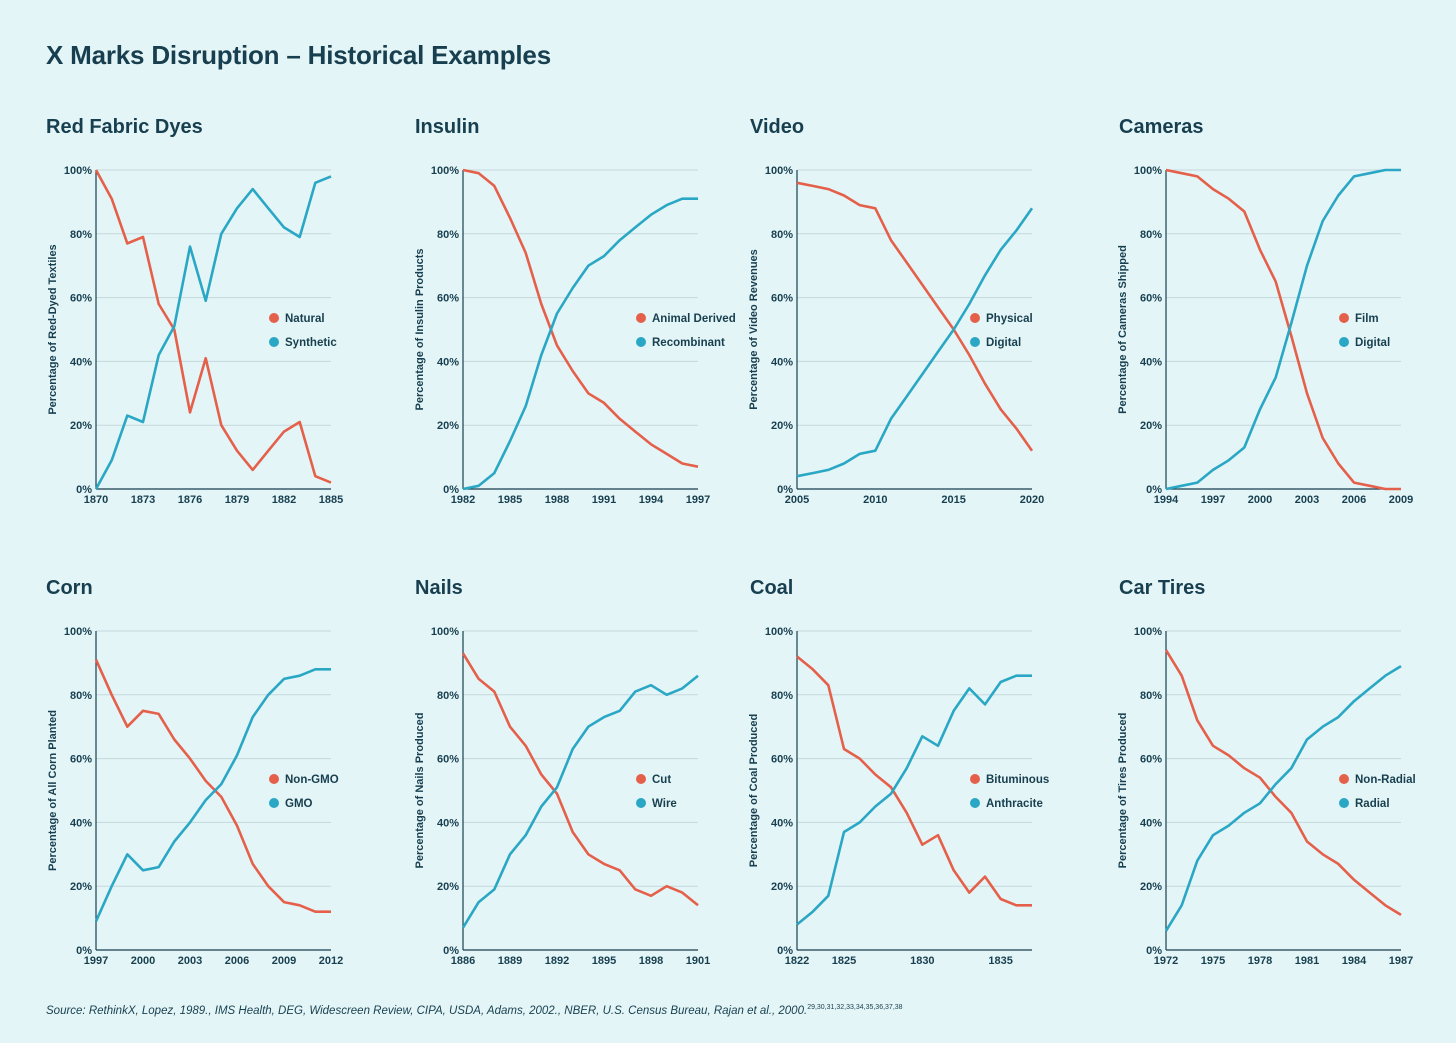  I want to click on x-tick-label: 1873, so click(143, 500).